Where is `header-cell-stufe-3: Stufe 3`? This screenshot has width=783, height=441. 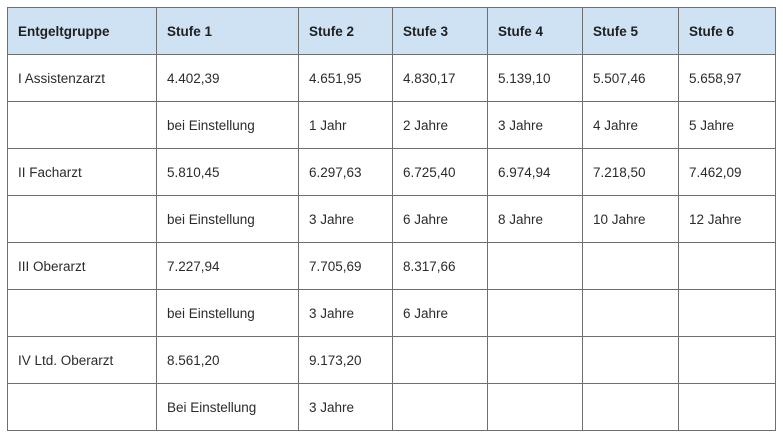
header-cell-stufe-3: Stufe 3 is located at coordinates (440, 31).